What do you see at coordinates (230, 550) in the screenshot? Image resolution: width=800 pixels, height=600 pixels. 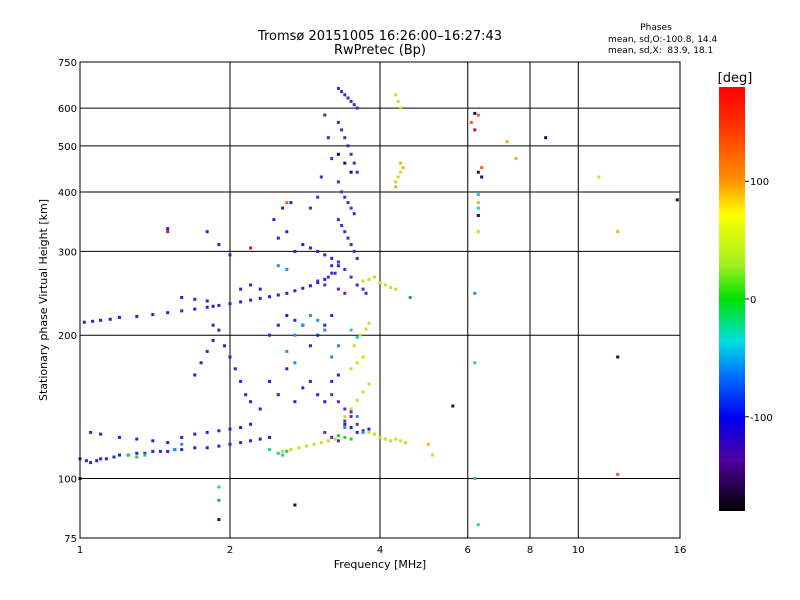 I see `x-tick-label: 2` at bounding box center [230, 550].